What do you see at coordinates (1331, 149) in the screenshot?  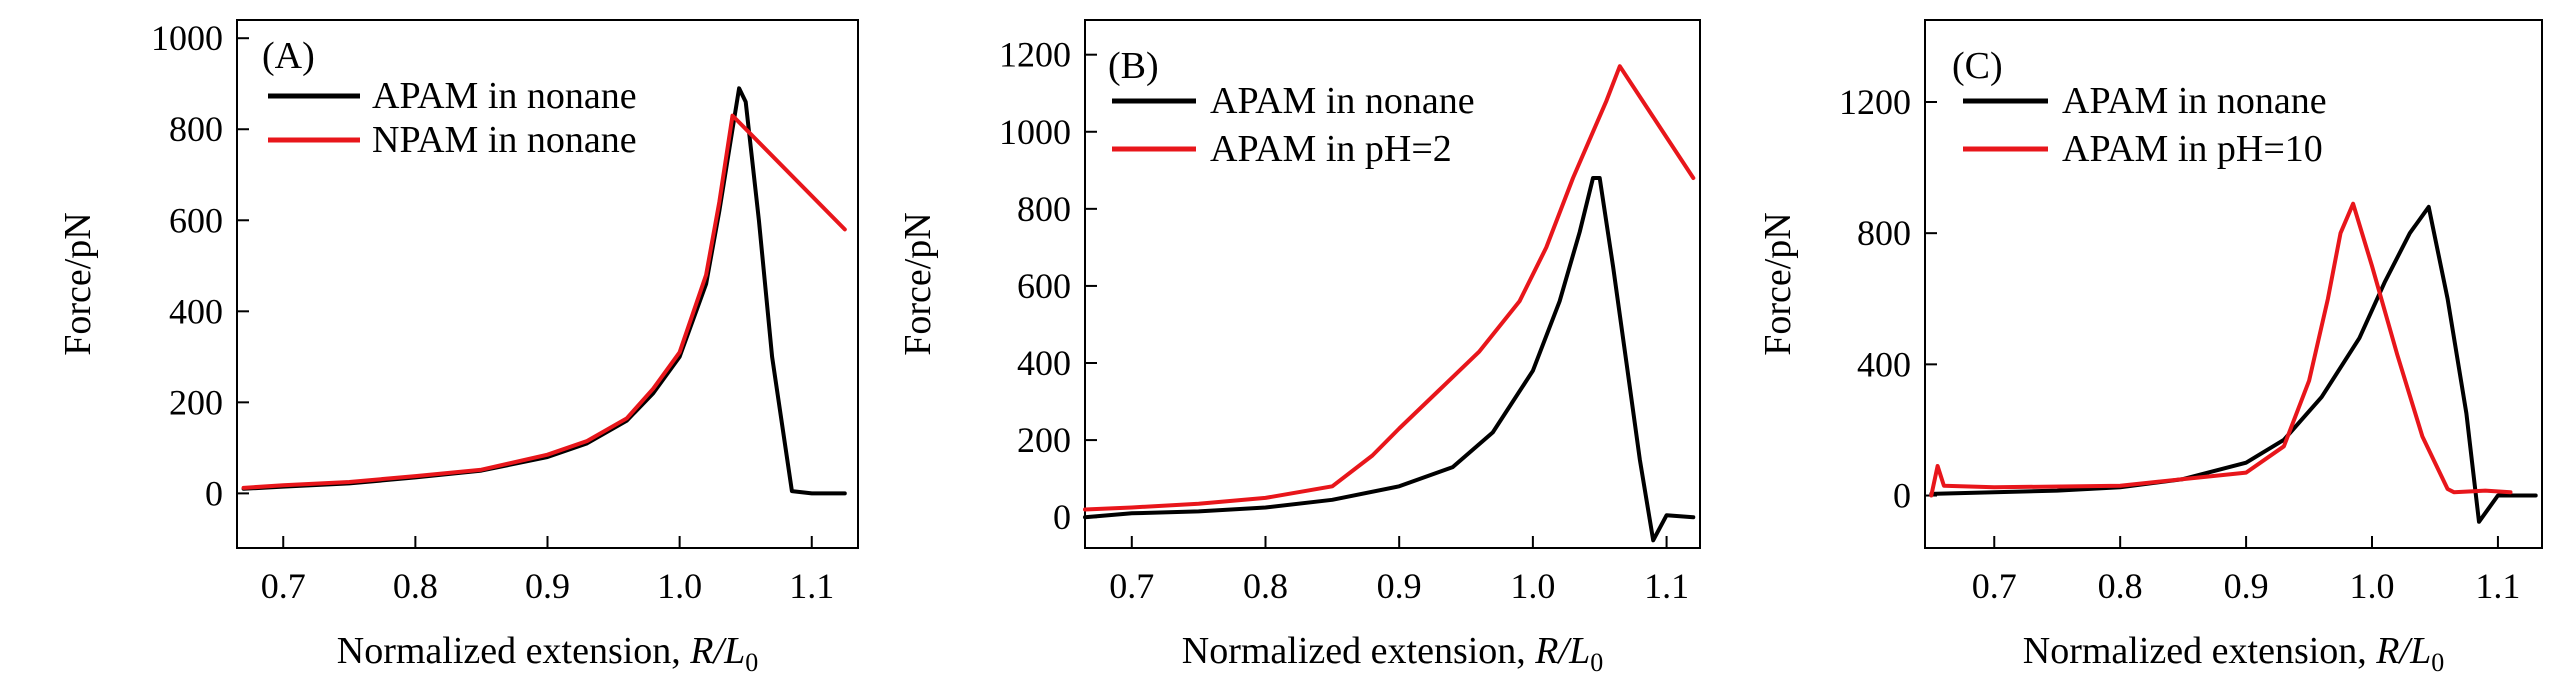 I see `legend-label-2: APAM in pH=2` at bounding box center [1331, 149].